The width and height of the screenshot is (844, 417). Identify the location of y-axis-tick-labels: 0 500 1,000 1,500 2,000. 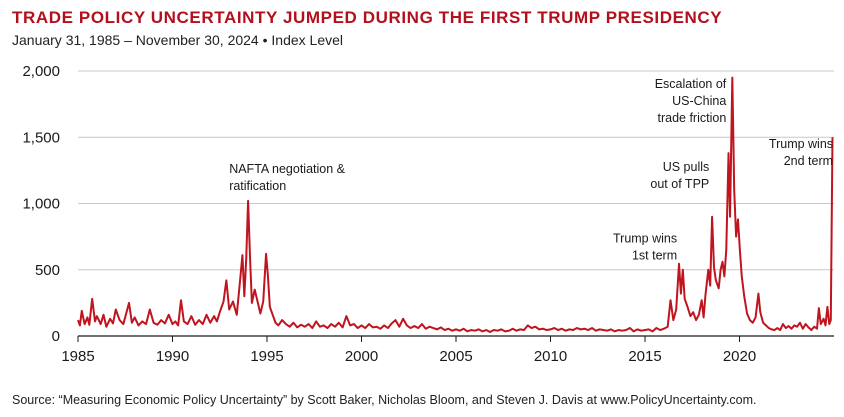
(41, 204).